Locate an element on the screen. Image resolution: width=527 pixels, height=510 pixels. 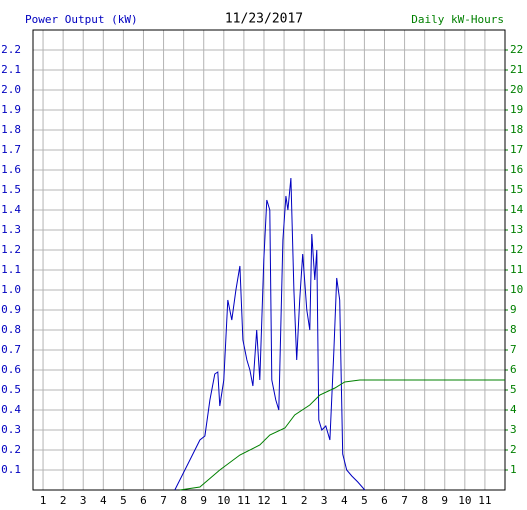
y2-tick-label: 17 is located at coordinates (516, 149).